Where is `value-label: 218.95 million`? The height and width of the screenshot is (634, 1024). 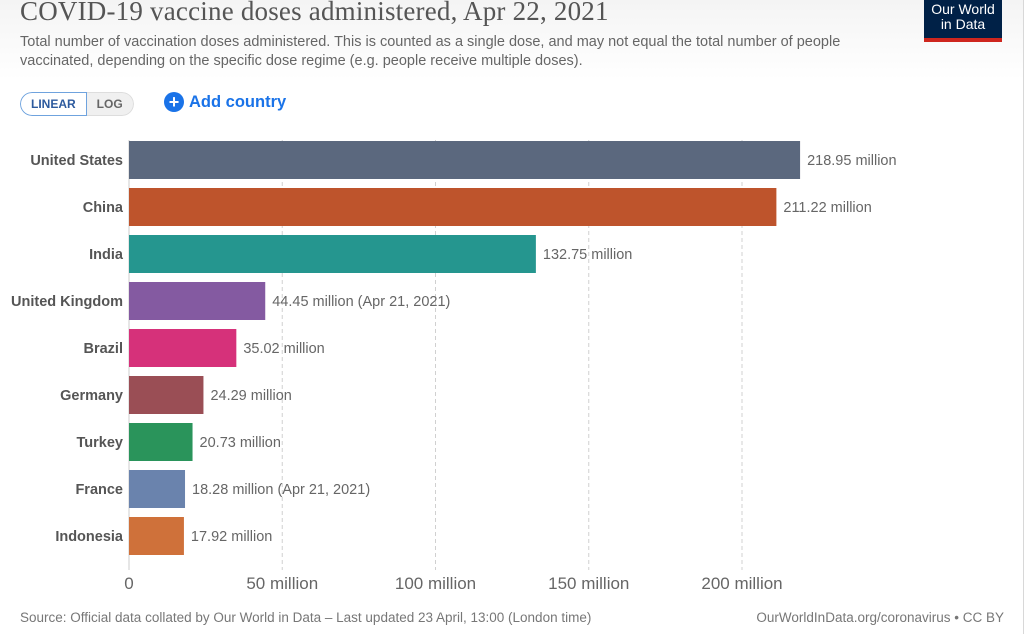
value-label: 218.95 million is located at coordinates (851, 161).